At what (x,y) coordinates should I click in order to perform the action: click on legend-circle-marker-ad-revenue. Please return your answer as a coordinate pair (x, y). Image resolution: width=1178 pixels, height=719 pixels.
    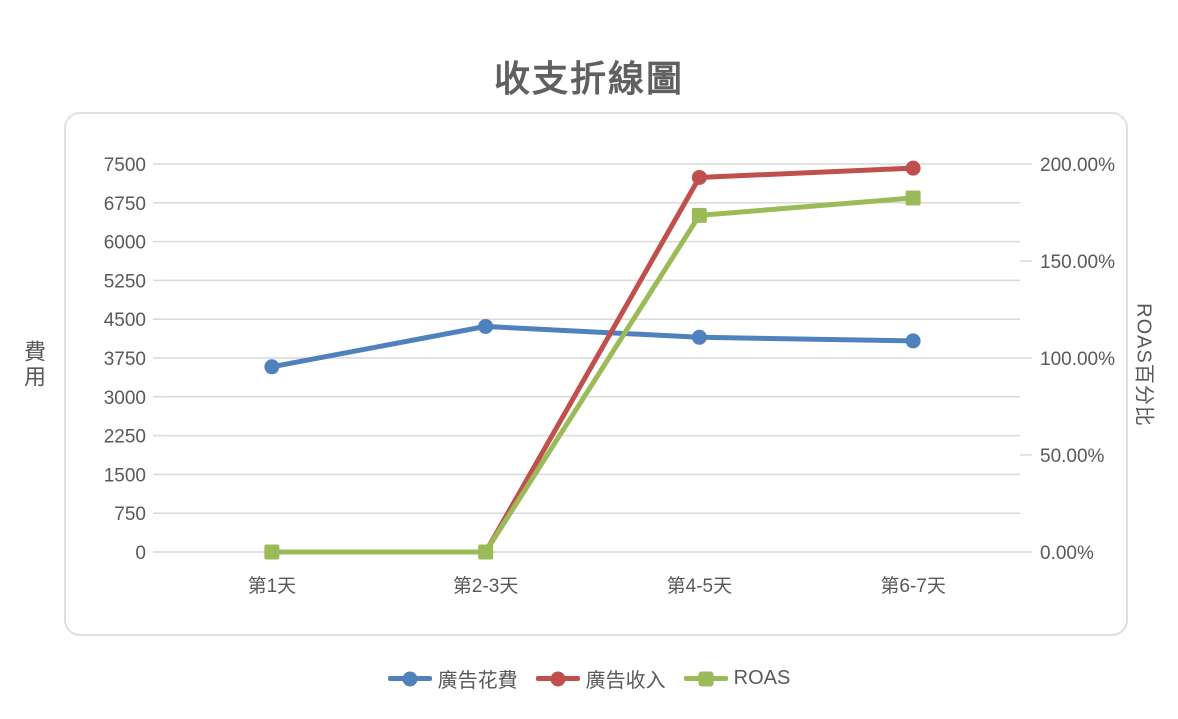
    Looking at the image, I should click on (558, 678).